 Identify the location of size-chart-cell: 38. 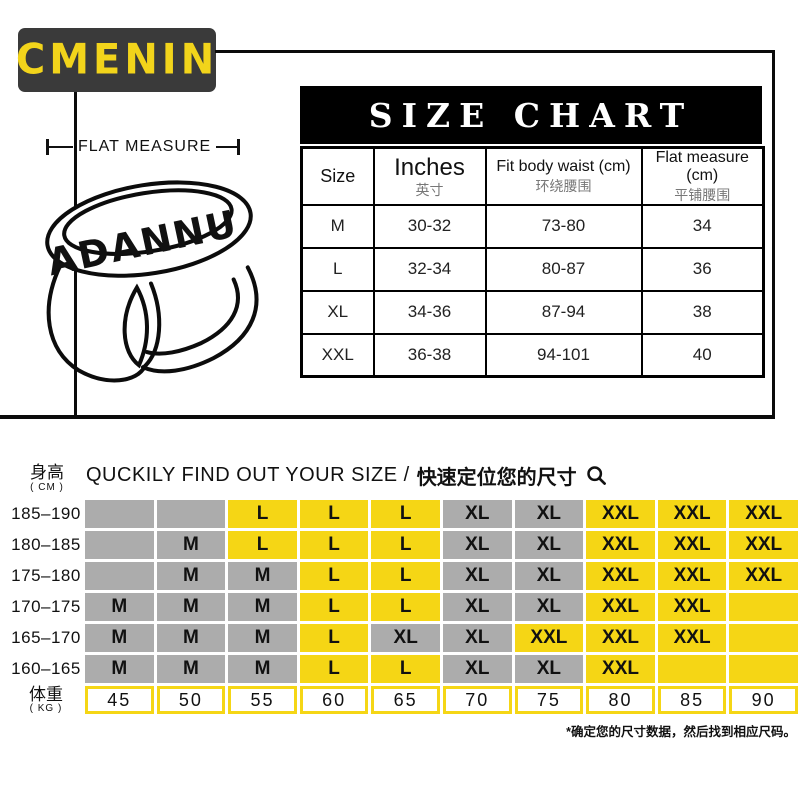
(702, 312).